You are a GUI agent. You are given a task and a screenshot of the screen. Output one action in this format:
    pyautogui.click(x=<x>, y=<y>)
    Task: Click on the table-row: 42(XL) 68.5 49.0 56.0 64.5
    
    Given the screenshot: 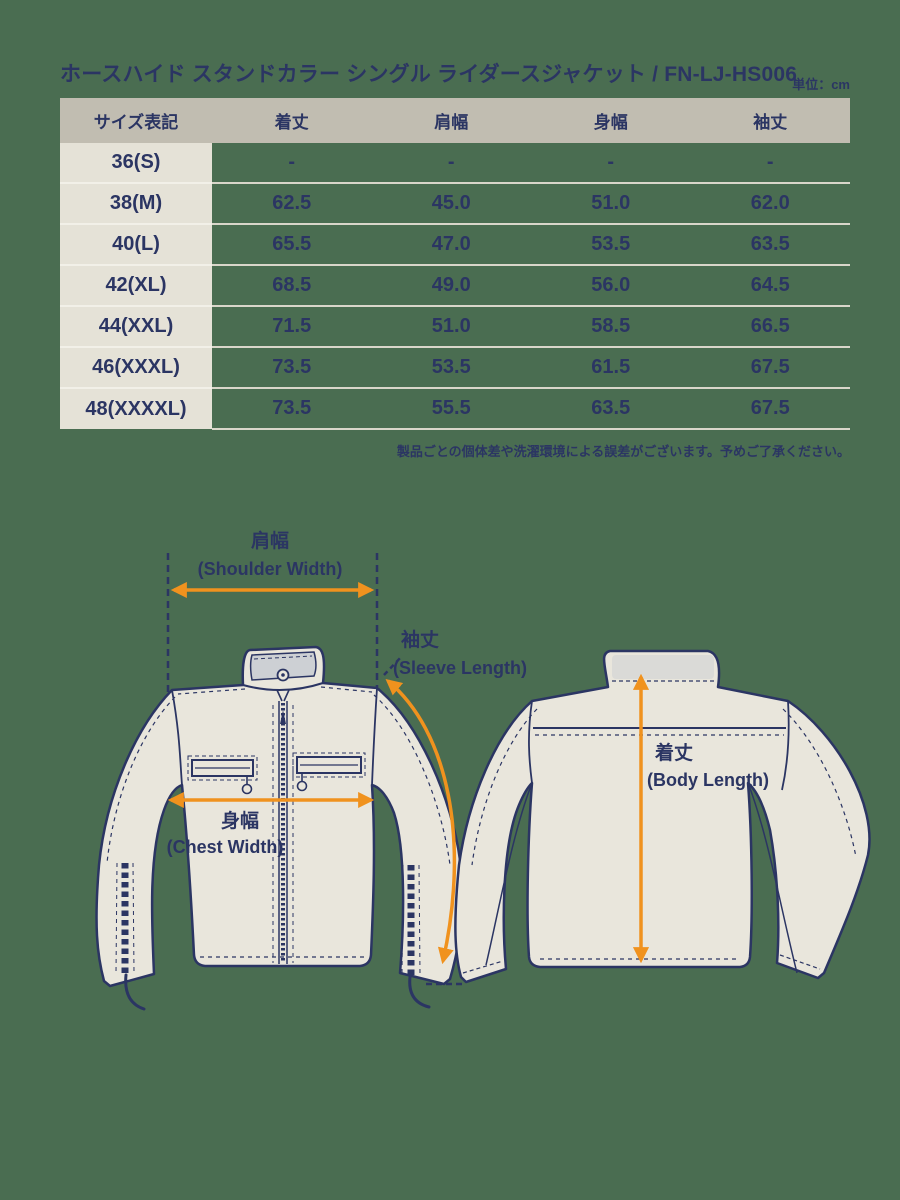 What is the action you would take?
    pyautogui.click(x=455, y=286)
    